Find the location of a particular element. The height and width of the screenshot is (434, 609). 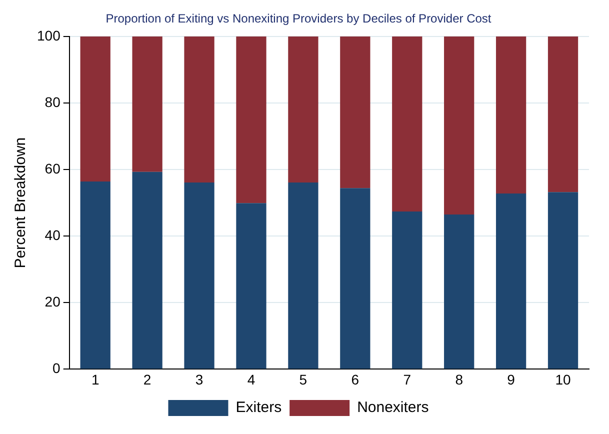

y-tick-label: 40 is located at coordinates (52, 234).